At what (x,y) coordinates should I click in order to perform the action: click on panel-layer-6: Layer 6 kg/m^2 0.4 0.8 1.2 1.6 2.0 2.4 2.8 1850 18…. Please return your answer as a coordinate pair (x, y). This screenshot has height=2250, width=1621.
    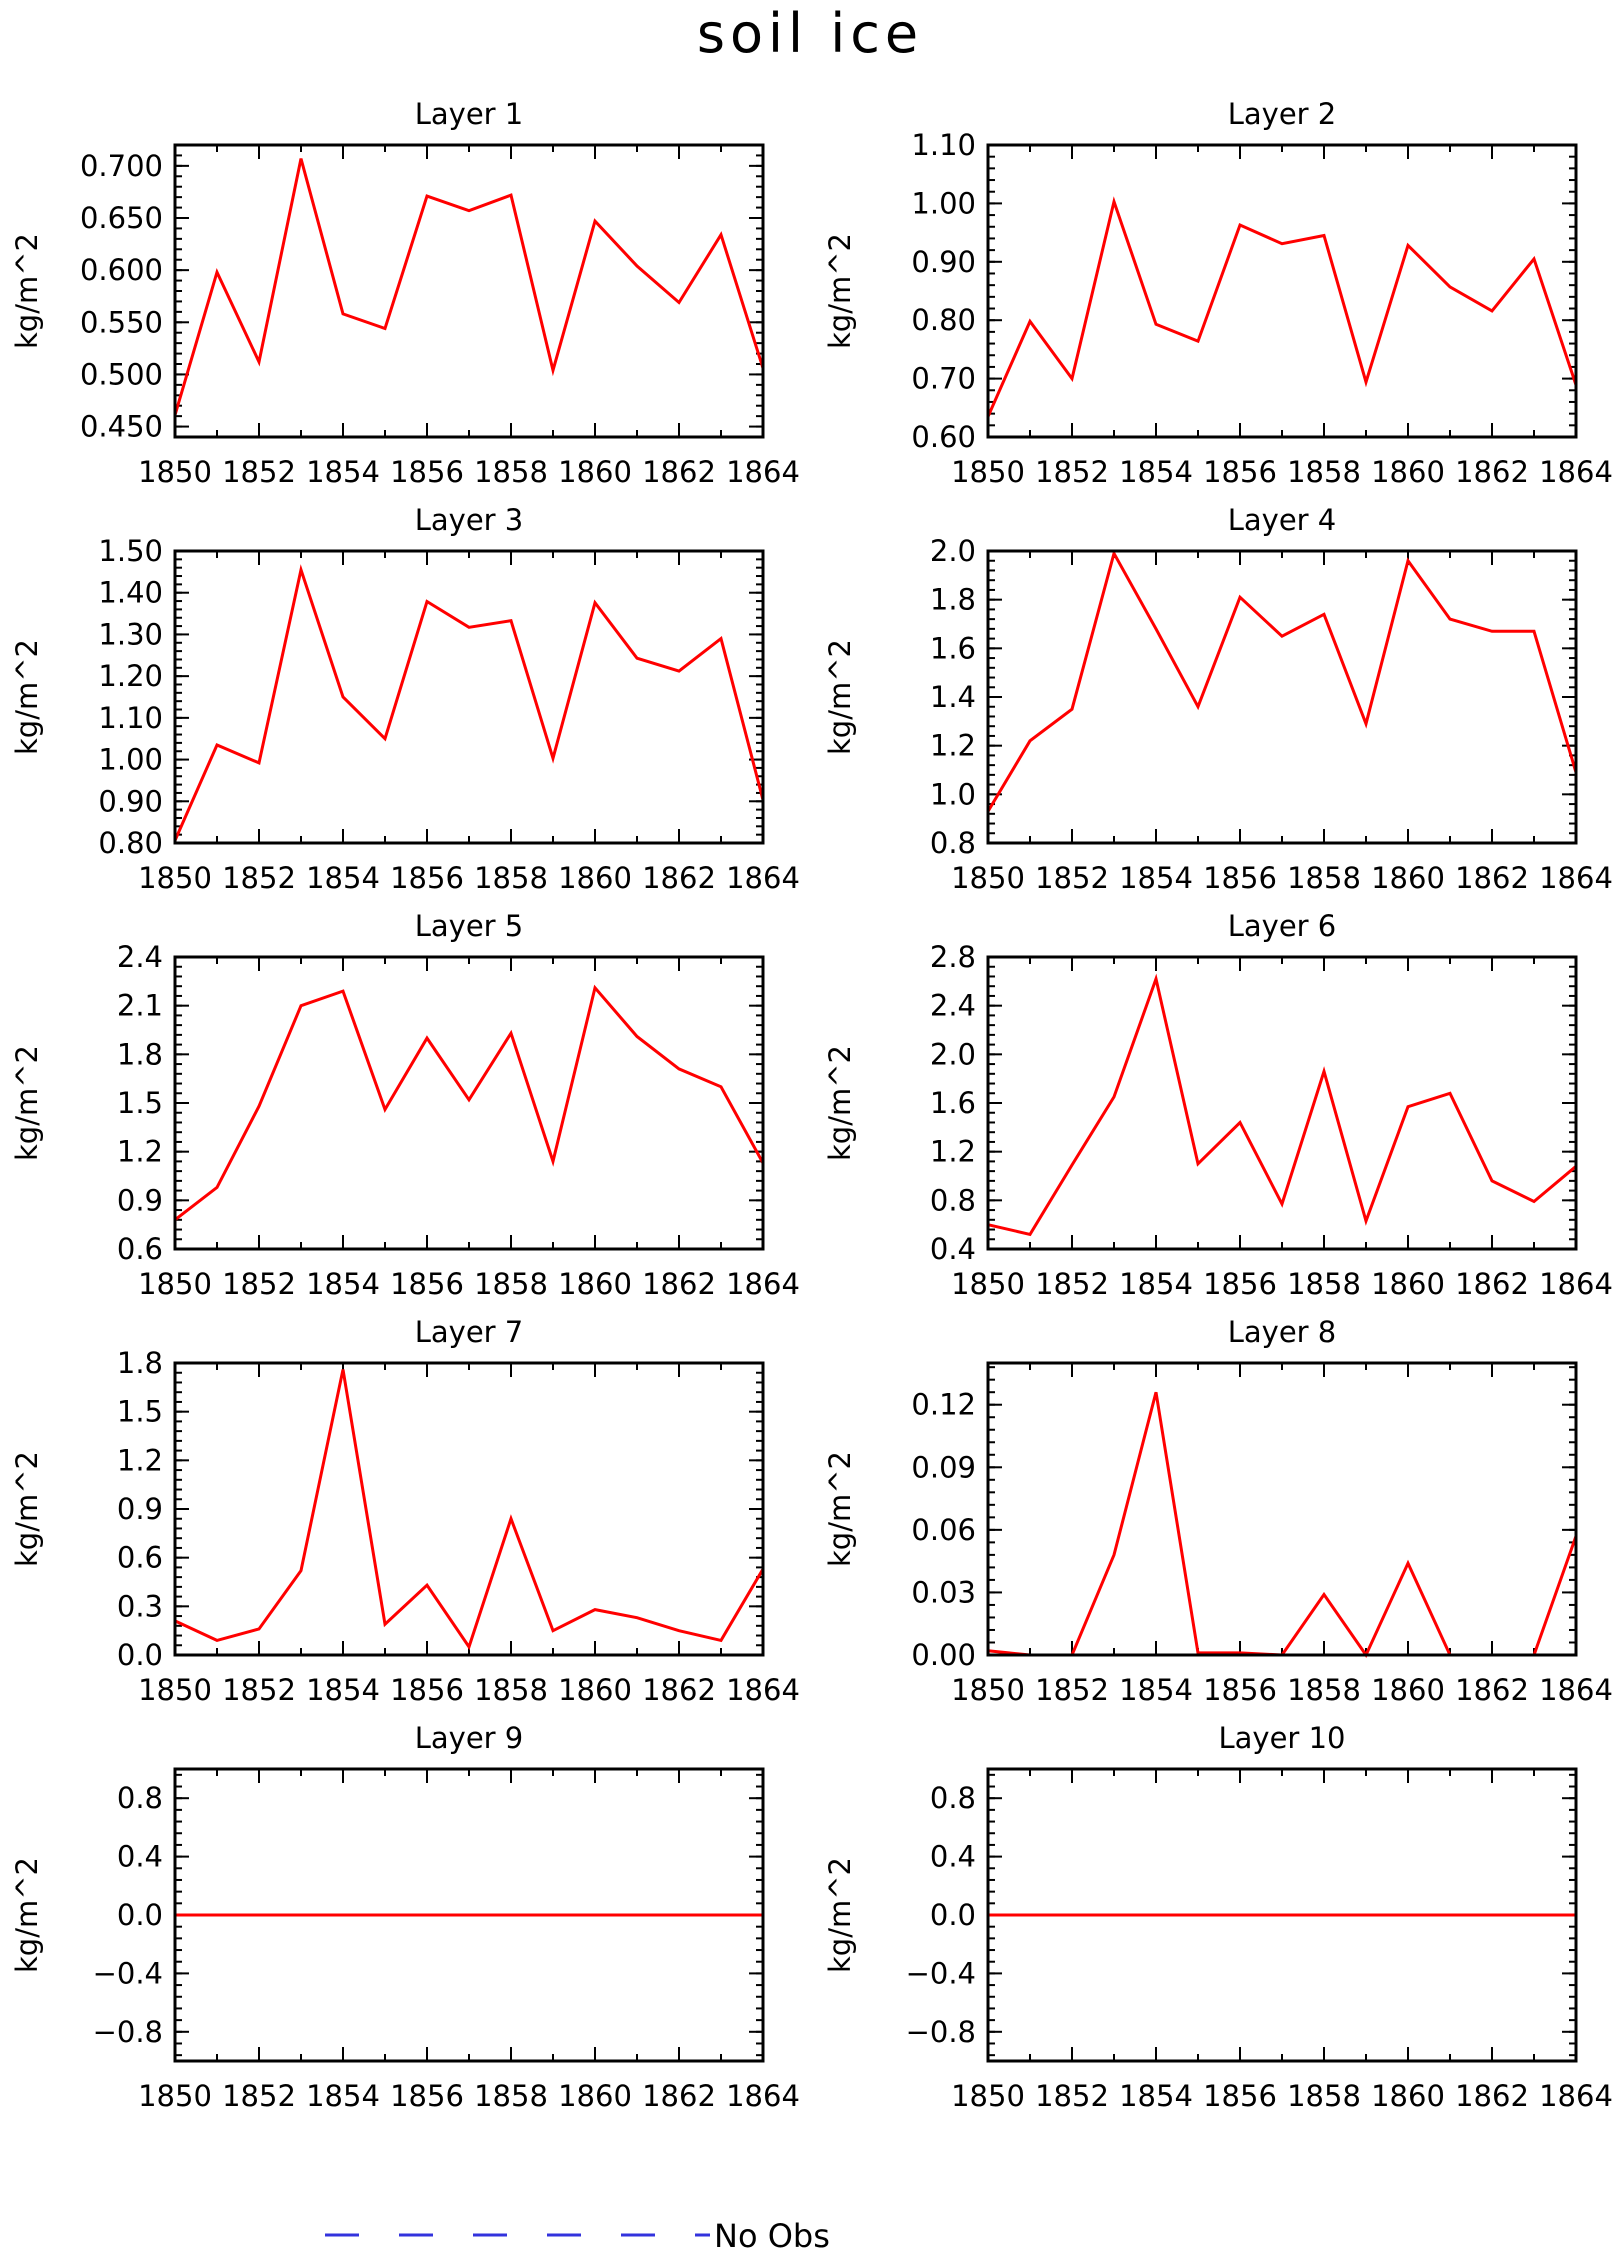
    Looking at the image, I should click on (1218, 1105).